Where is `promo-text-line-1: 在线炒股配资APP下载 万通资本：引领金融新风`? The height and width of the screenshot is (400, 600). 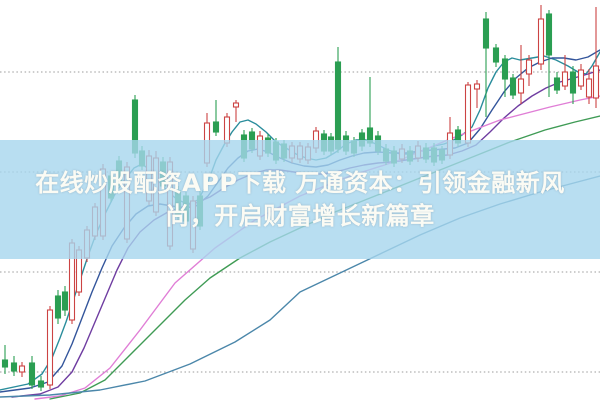
promo-text-line-1: 在线炒股配资APP下载 万通资本：引领金融新风 is located at coordinates (300, 182).